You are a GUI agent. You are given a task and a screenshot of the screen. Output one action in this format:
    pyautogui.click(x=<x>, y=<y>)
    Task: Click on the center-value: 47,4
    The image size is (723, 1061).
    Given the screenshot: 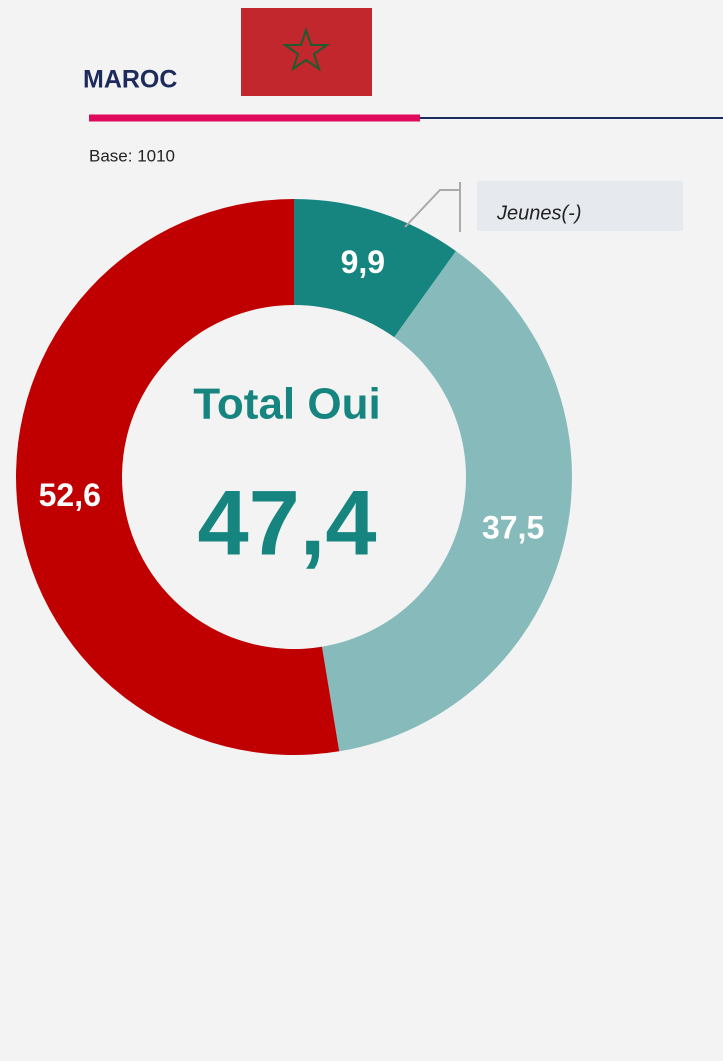 What is the action you would take?
    pyautogui.click(x=286, y=523)
    